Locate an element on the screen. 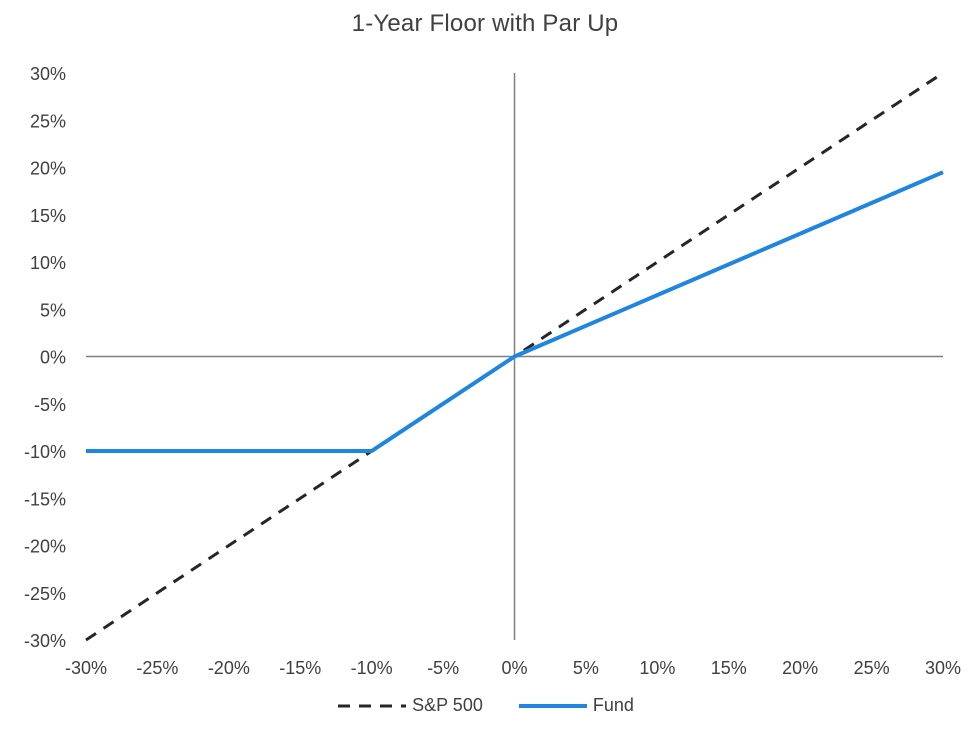 The height and width of the screenshot is (729, 970). x-tick-label: -25% is located at coordinates (157, 668).